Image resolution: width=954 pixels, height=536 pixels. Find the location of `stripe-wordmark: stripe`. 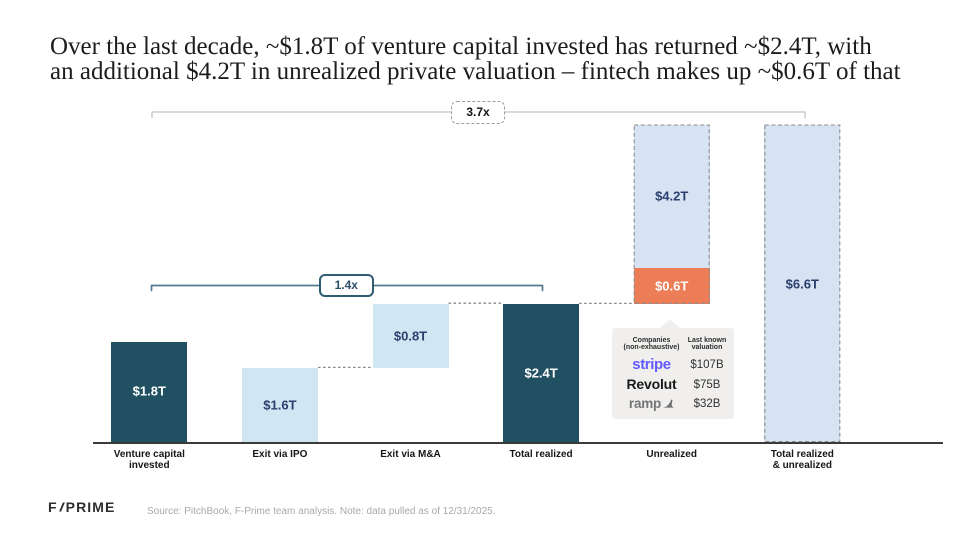

stripe-wordmark: stripe is located at coordinates (651, 365).